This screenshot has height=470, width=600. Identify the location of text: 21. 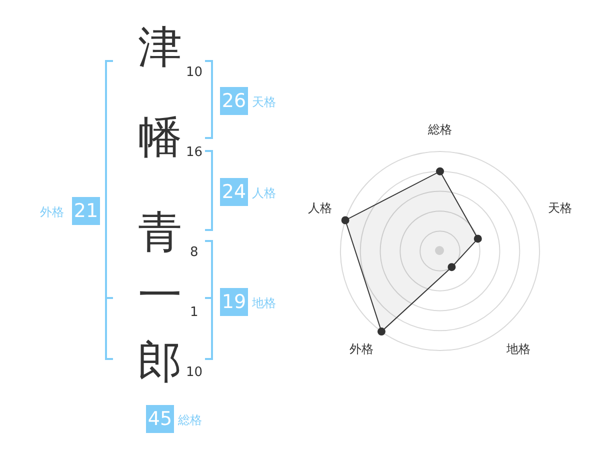
(86, 211).